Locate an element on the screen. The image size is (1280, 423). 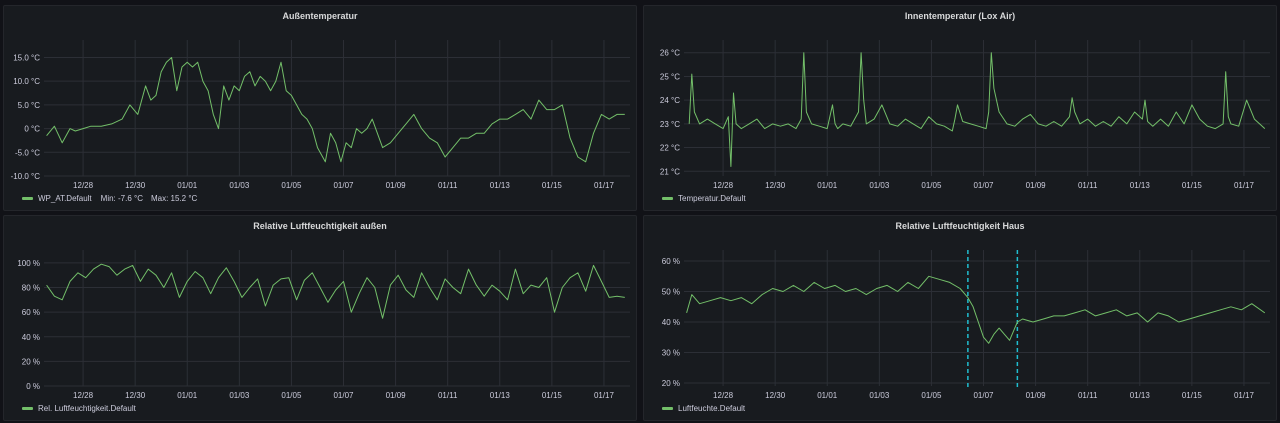
panel-title: Relative Luftfeuchtigkeit Haus is located at coordinates (960, 226).